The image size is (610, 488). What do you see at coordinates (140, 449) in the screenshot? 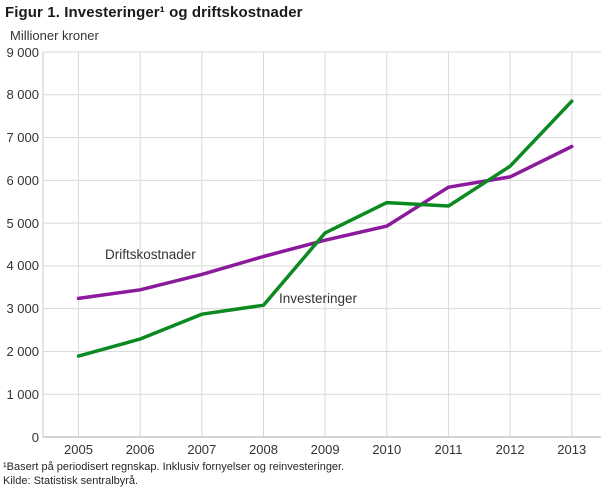
I see `x-tick-label: 2006` at bounding box center [140, 449].